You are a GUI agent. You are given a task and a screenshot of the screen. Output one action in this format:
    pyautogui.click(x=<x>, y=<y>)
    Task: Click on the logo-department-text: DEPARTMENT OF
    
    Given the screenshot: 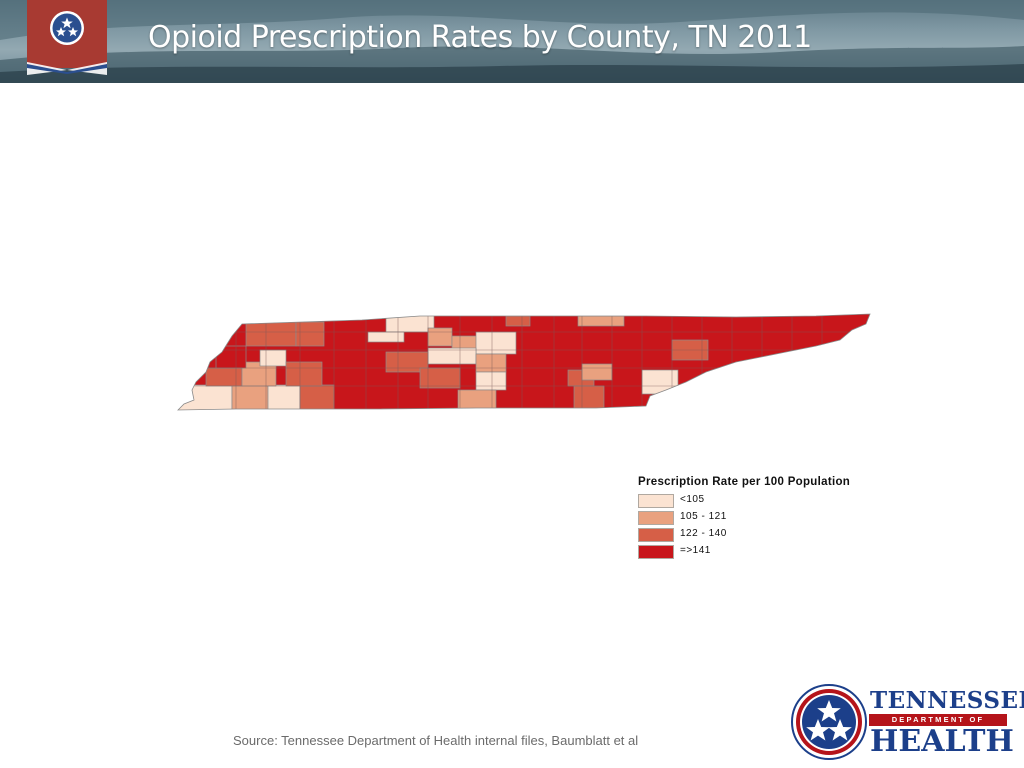 What is the action you would take?
    pyautogui.click(x=938, y=719)
    